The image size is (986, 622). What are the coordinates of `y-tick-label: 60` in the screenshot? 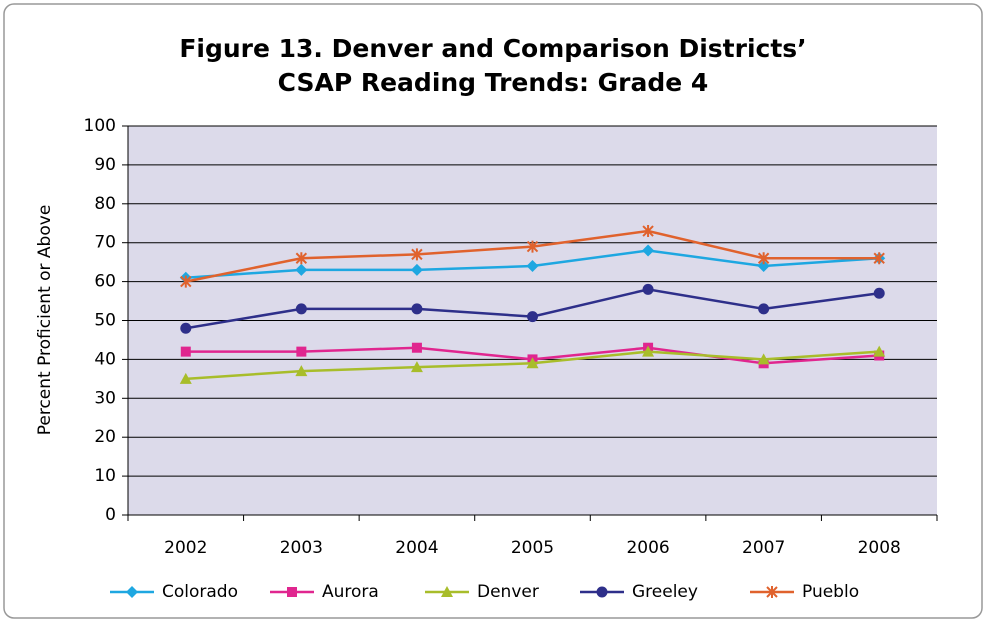 It's located at (105, 282).